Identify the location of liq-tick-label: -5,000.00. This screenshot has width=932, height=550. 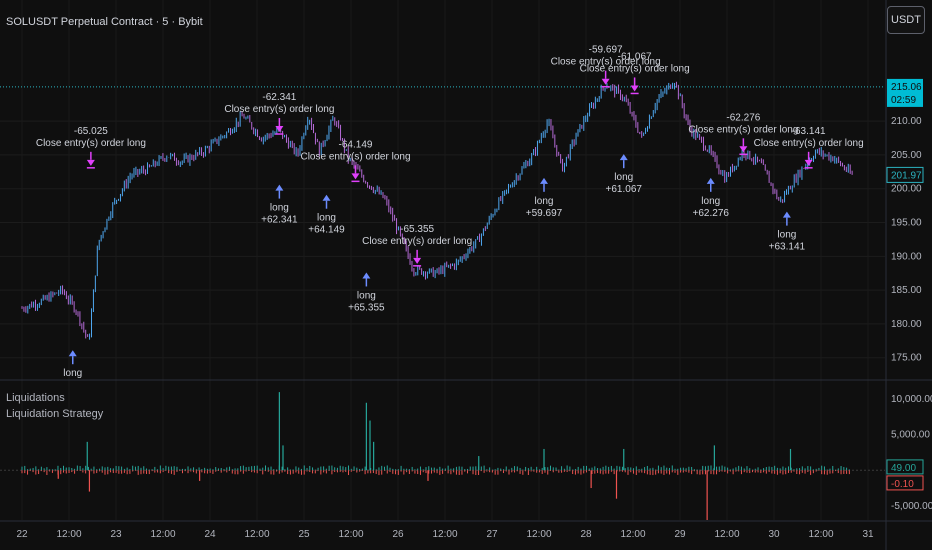
(911, 506).